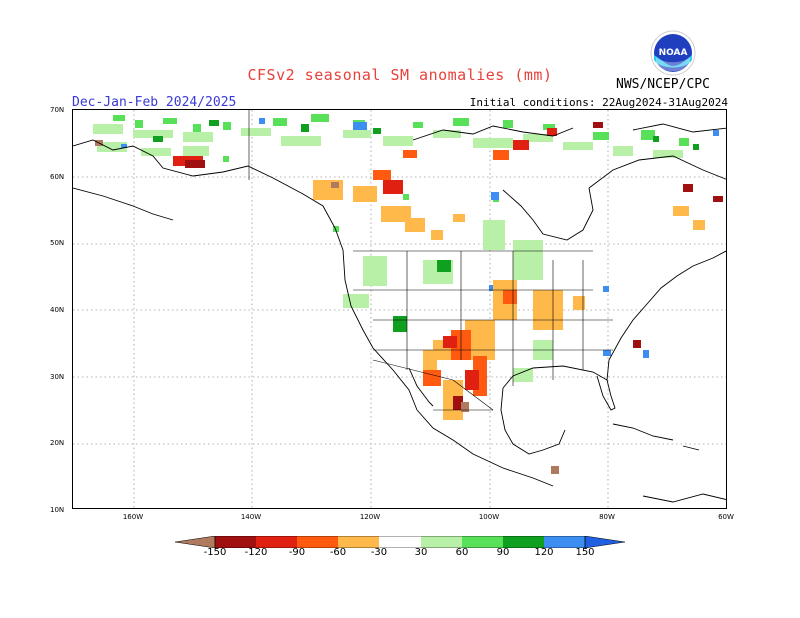  I want to click on legend-label-90: 90, so click(503, 552).